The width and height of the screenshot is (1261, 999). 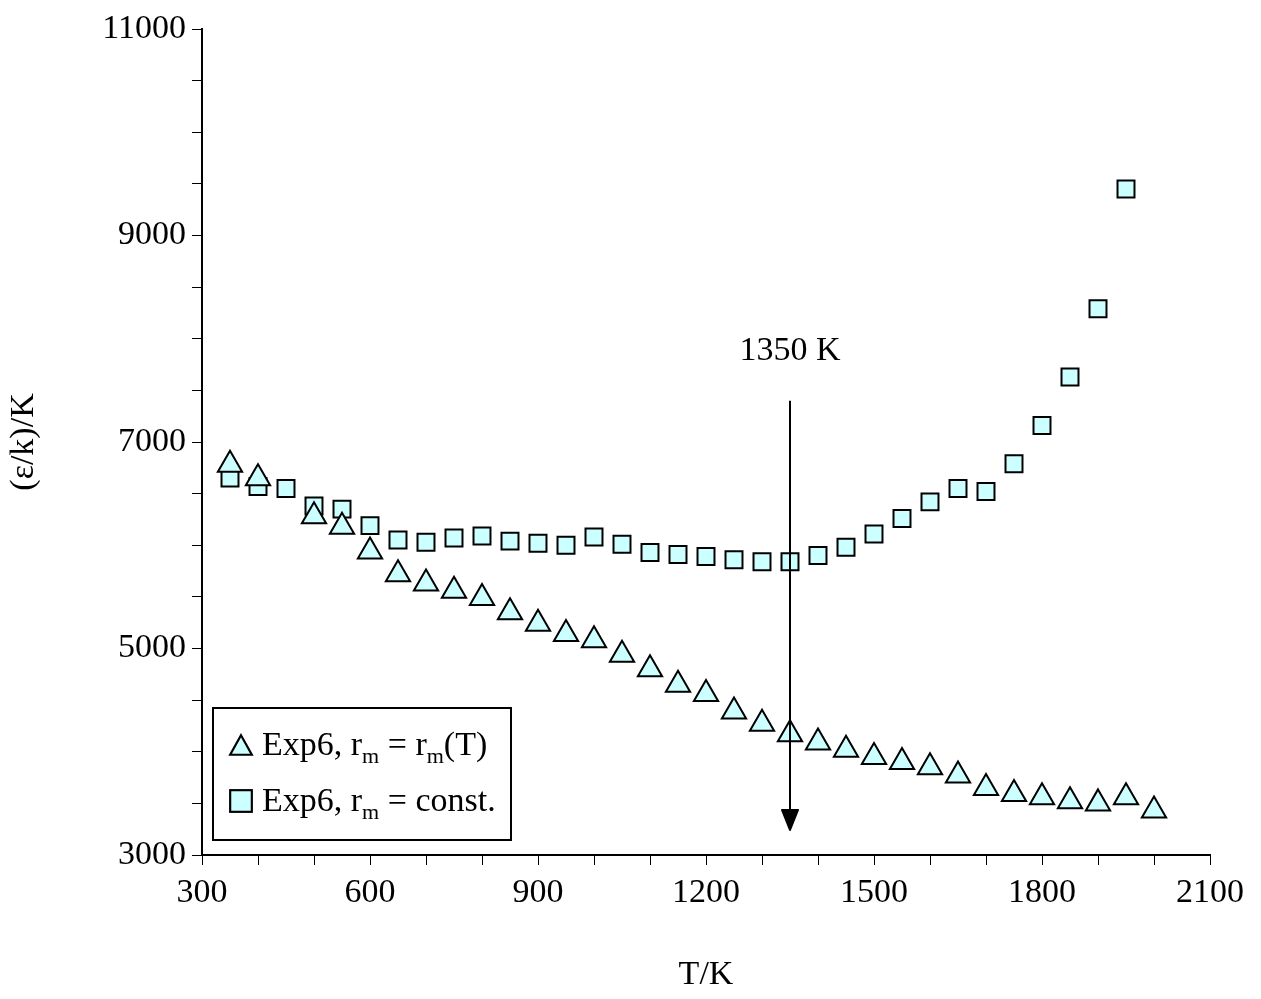 What do you see at coordinates (874, 891) in the screenshot?
I see `x-tick-label: 1500` at bounding box center [874, 891].